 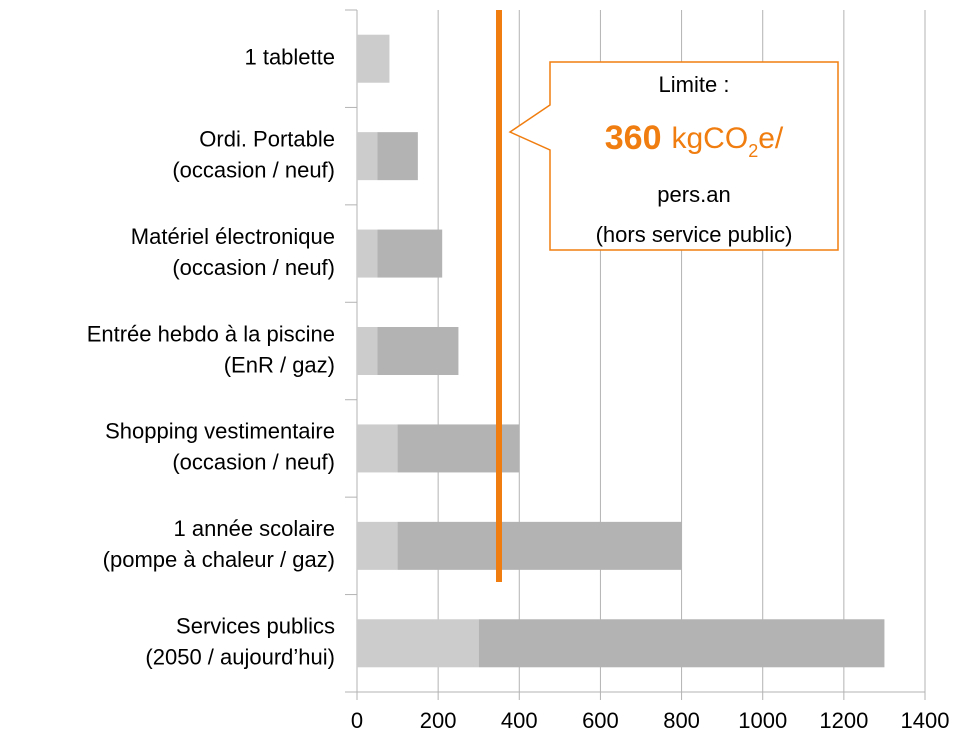 What do you see at coordinates (600, 720) in the screenshot?
I see `x-tick-label: 600` at bounding box center [600, 720].